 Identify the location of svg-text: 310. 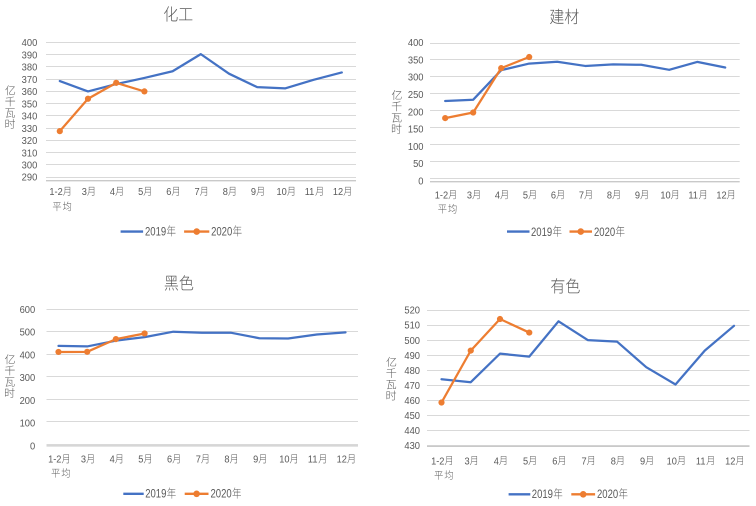
(30, 154).